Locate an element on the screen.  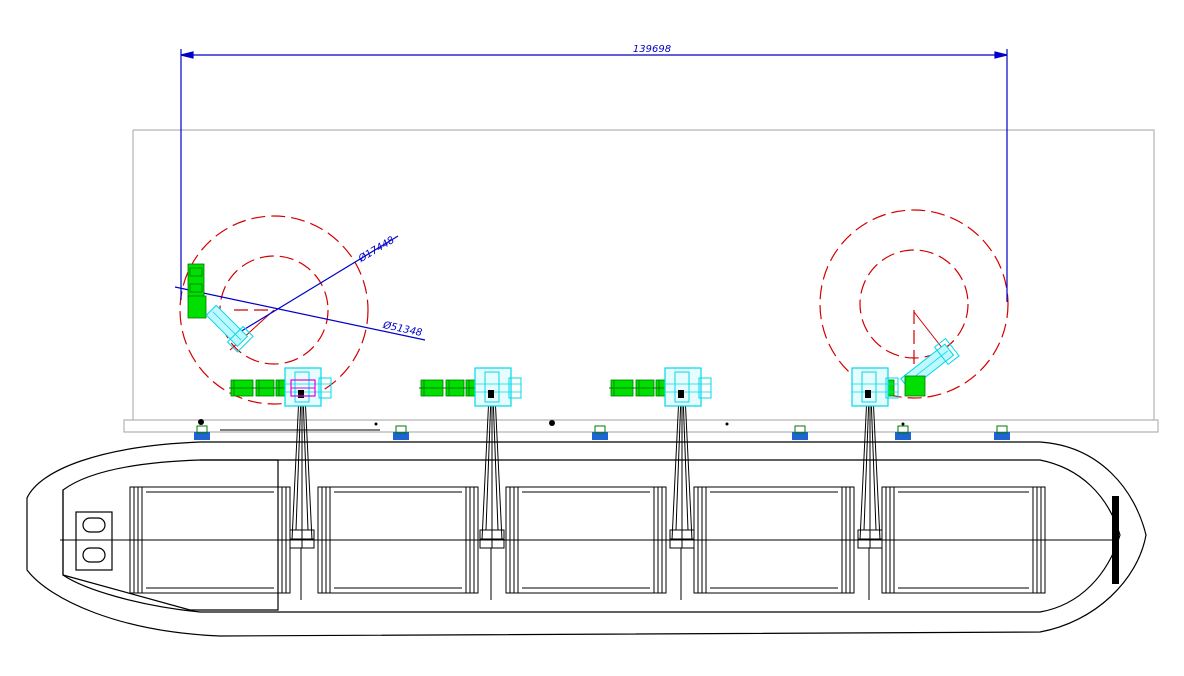
loading-arm-left-boom is located at coordinates (229, 328).